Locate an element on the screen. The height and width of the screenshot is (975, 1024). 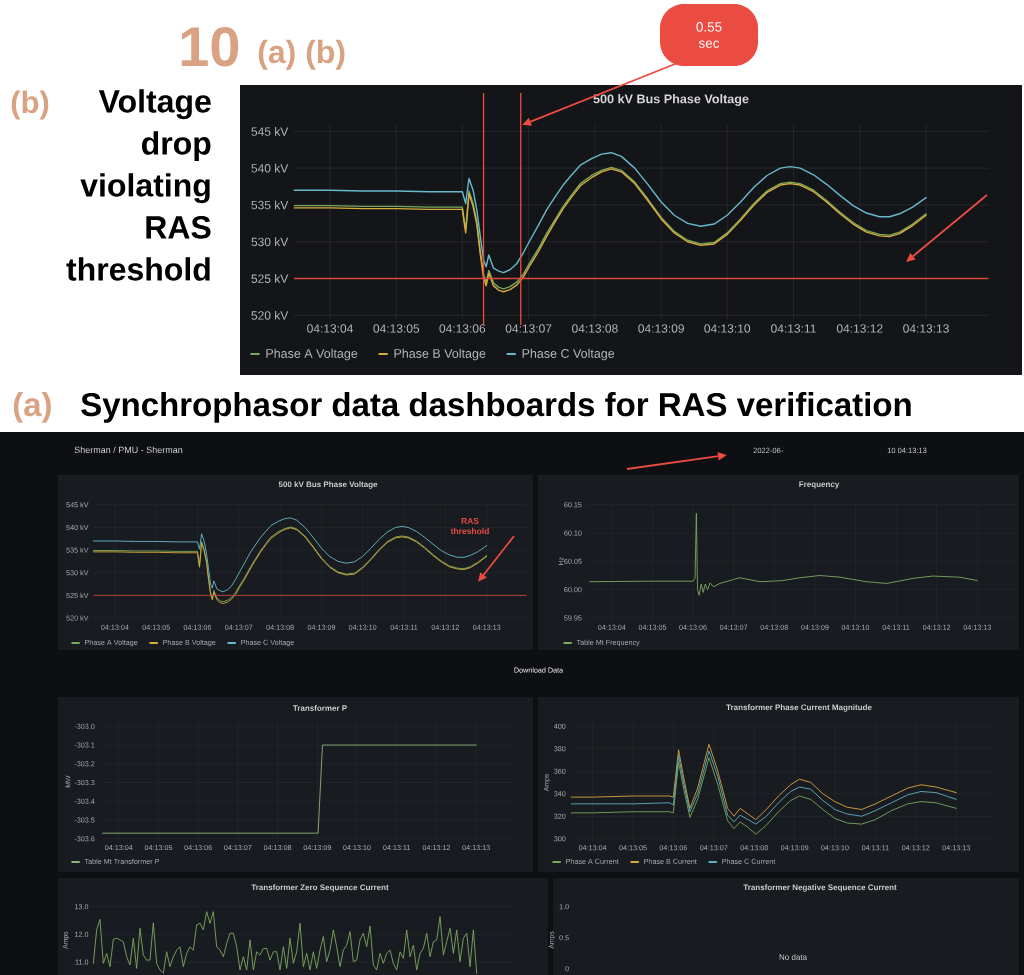
chart-title: Frequency is located at coordinates (819, 485).